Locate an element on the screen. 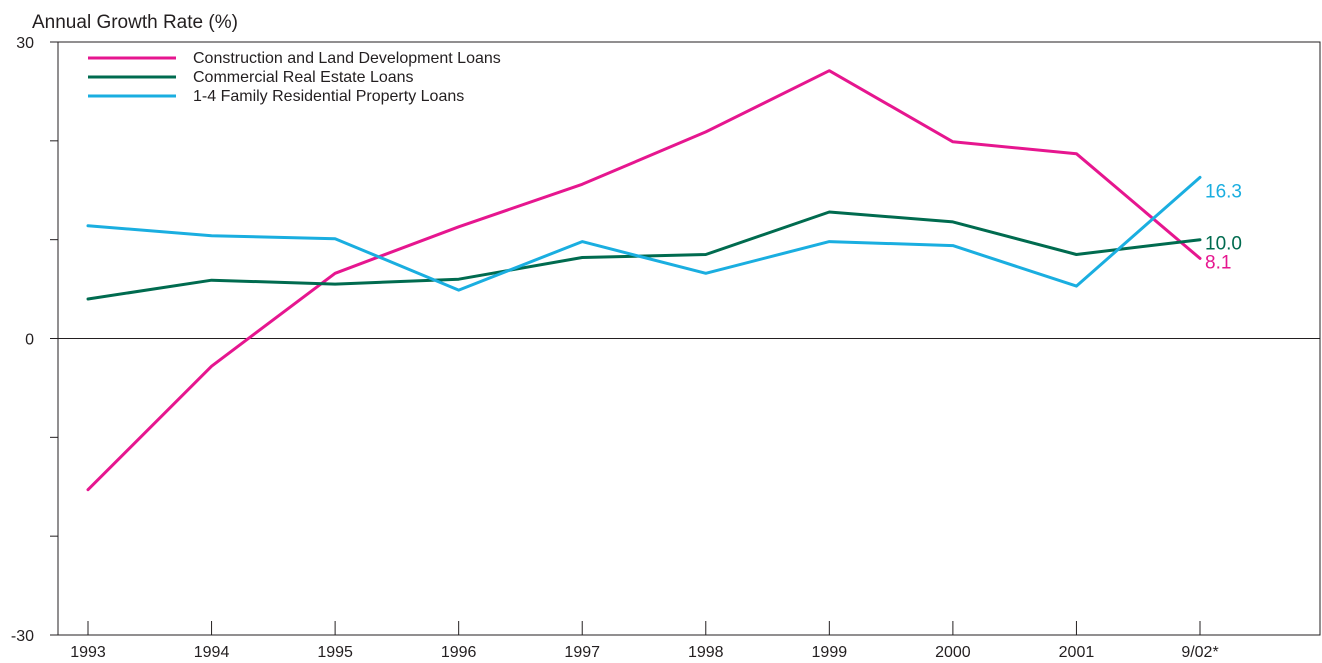 The width and height of the screenshot is (1322, 663). end-value-label: 10.0 is located at coordinates (1223, 244).